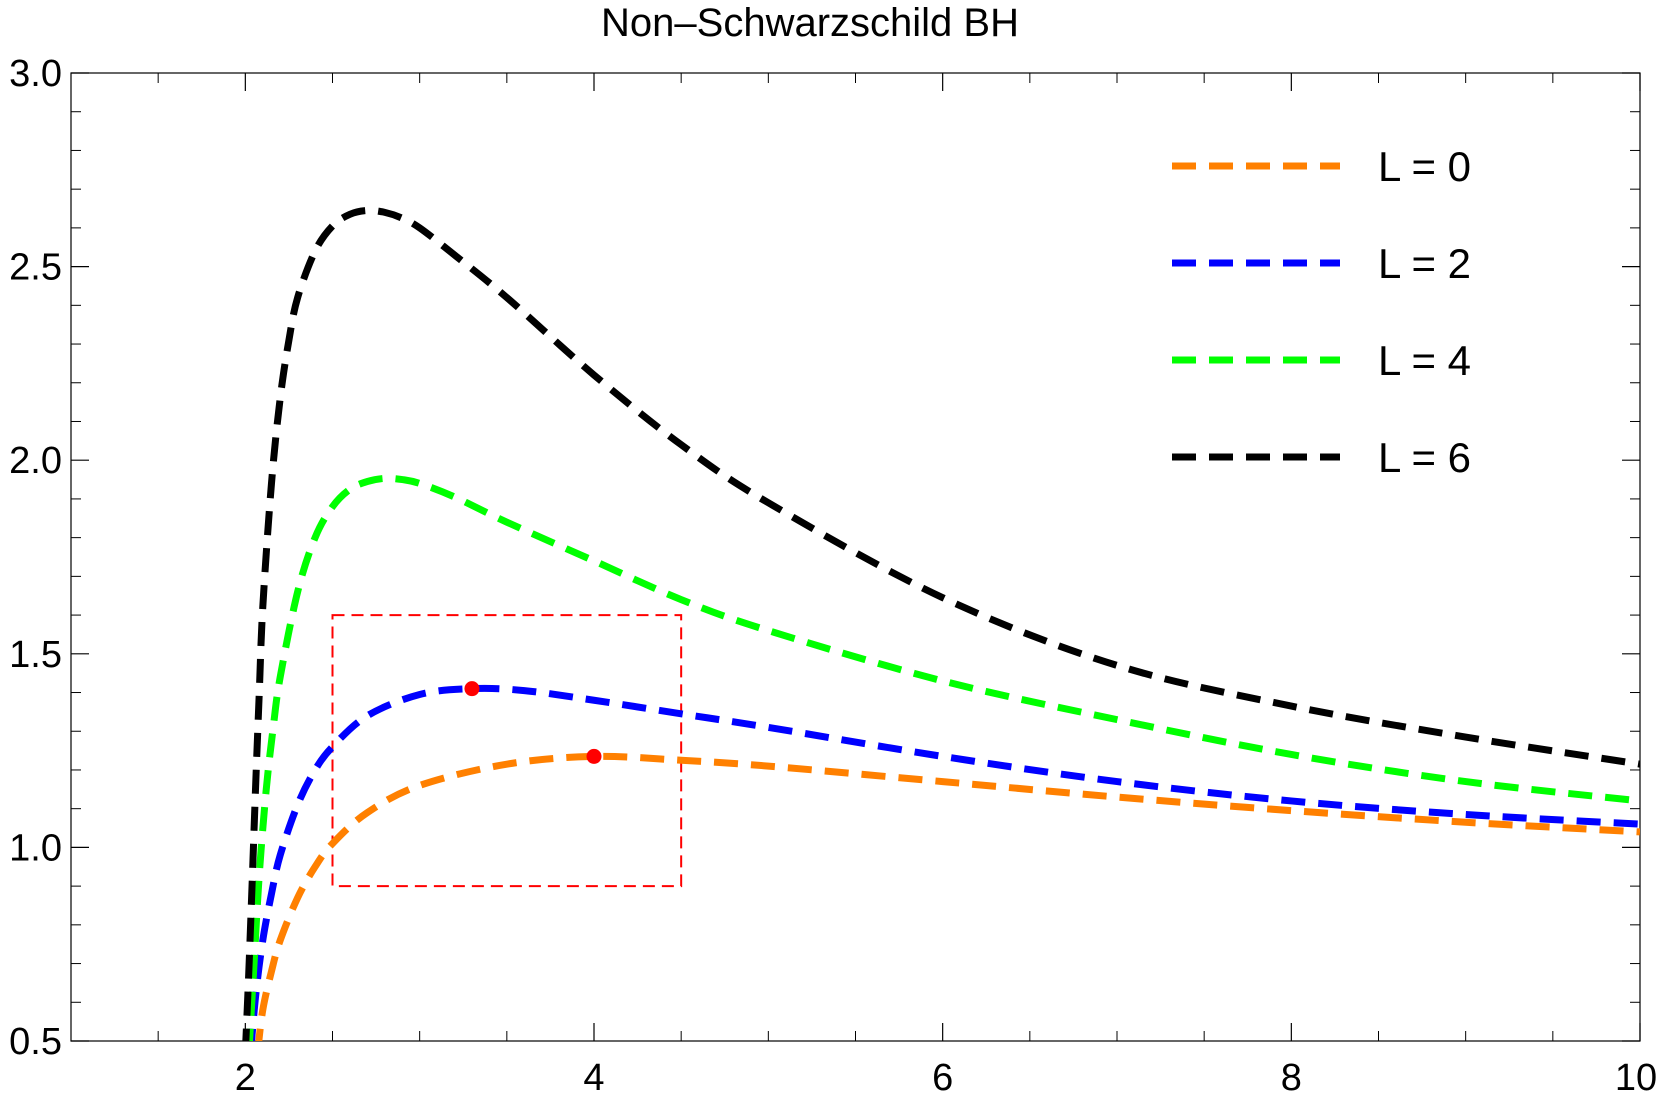 The width and height of the screenshot is (1661, 1097). What do you see at coordinates (35, 268) in the screenshot?
I see `y-tick-label: 2.5` at bounding box center [35, 268].